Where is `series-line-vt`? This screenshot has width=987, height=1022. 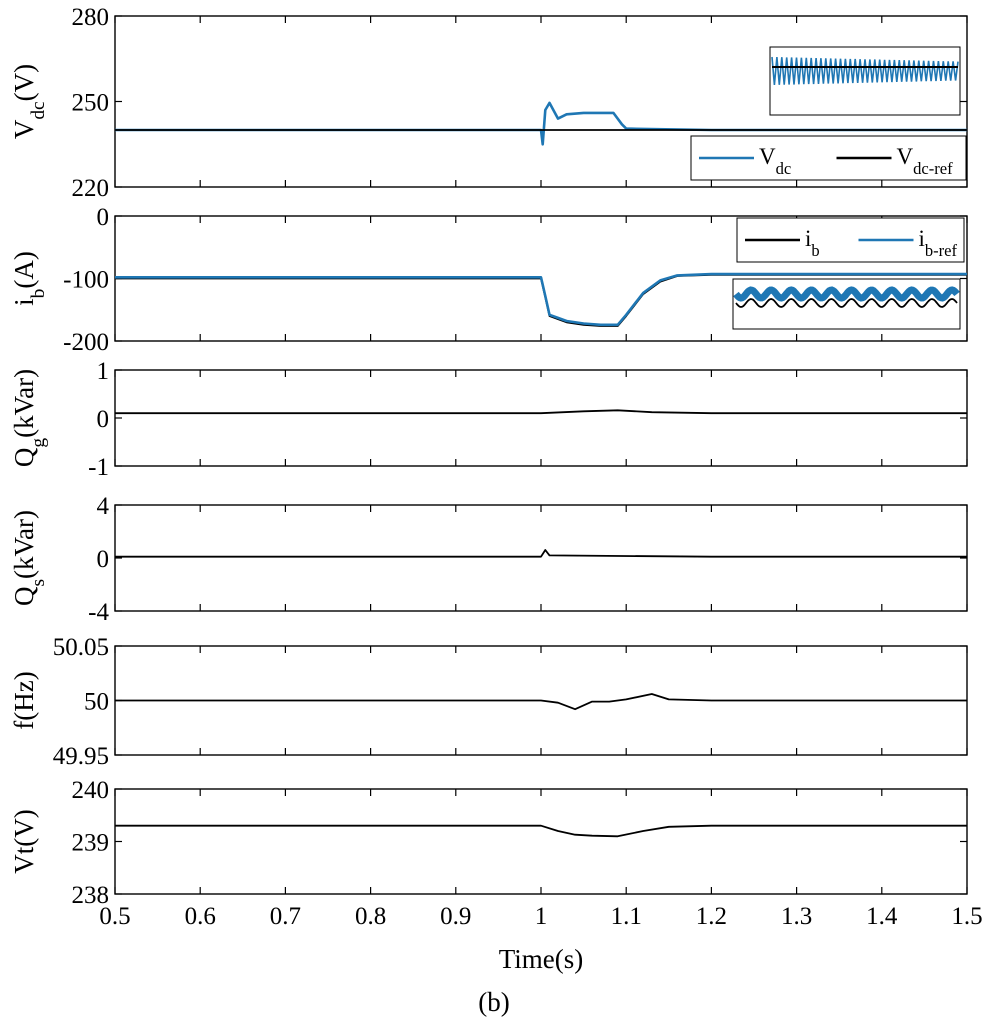 series-line-vt is located at coordinates (541, 831).